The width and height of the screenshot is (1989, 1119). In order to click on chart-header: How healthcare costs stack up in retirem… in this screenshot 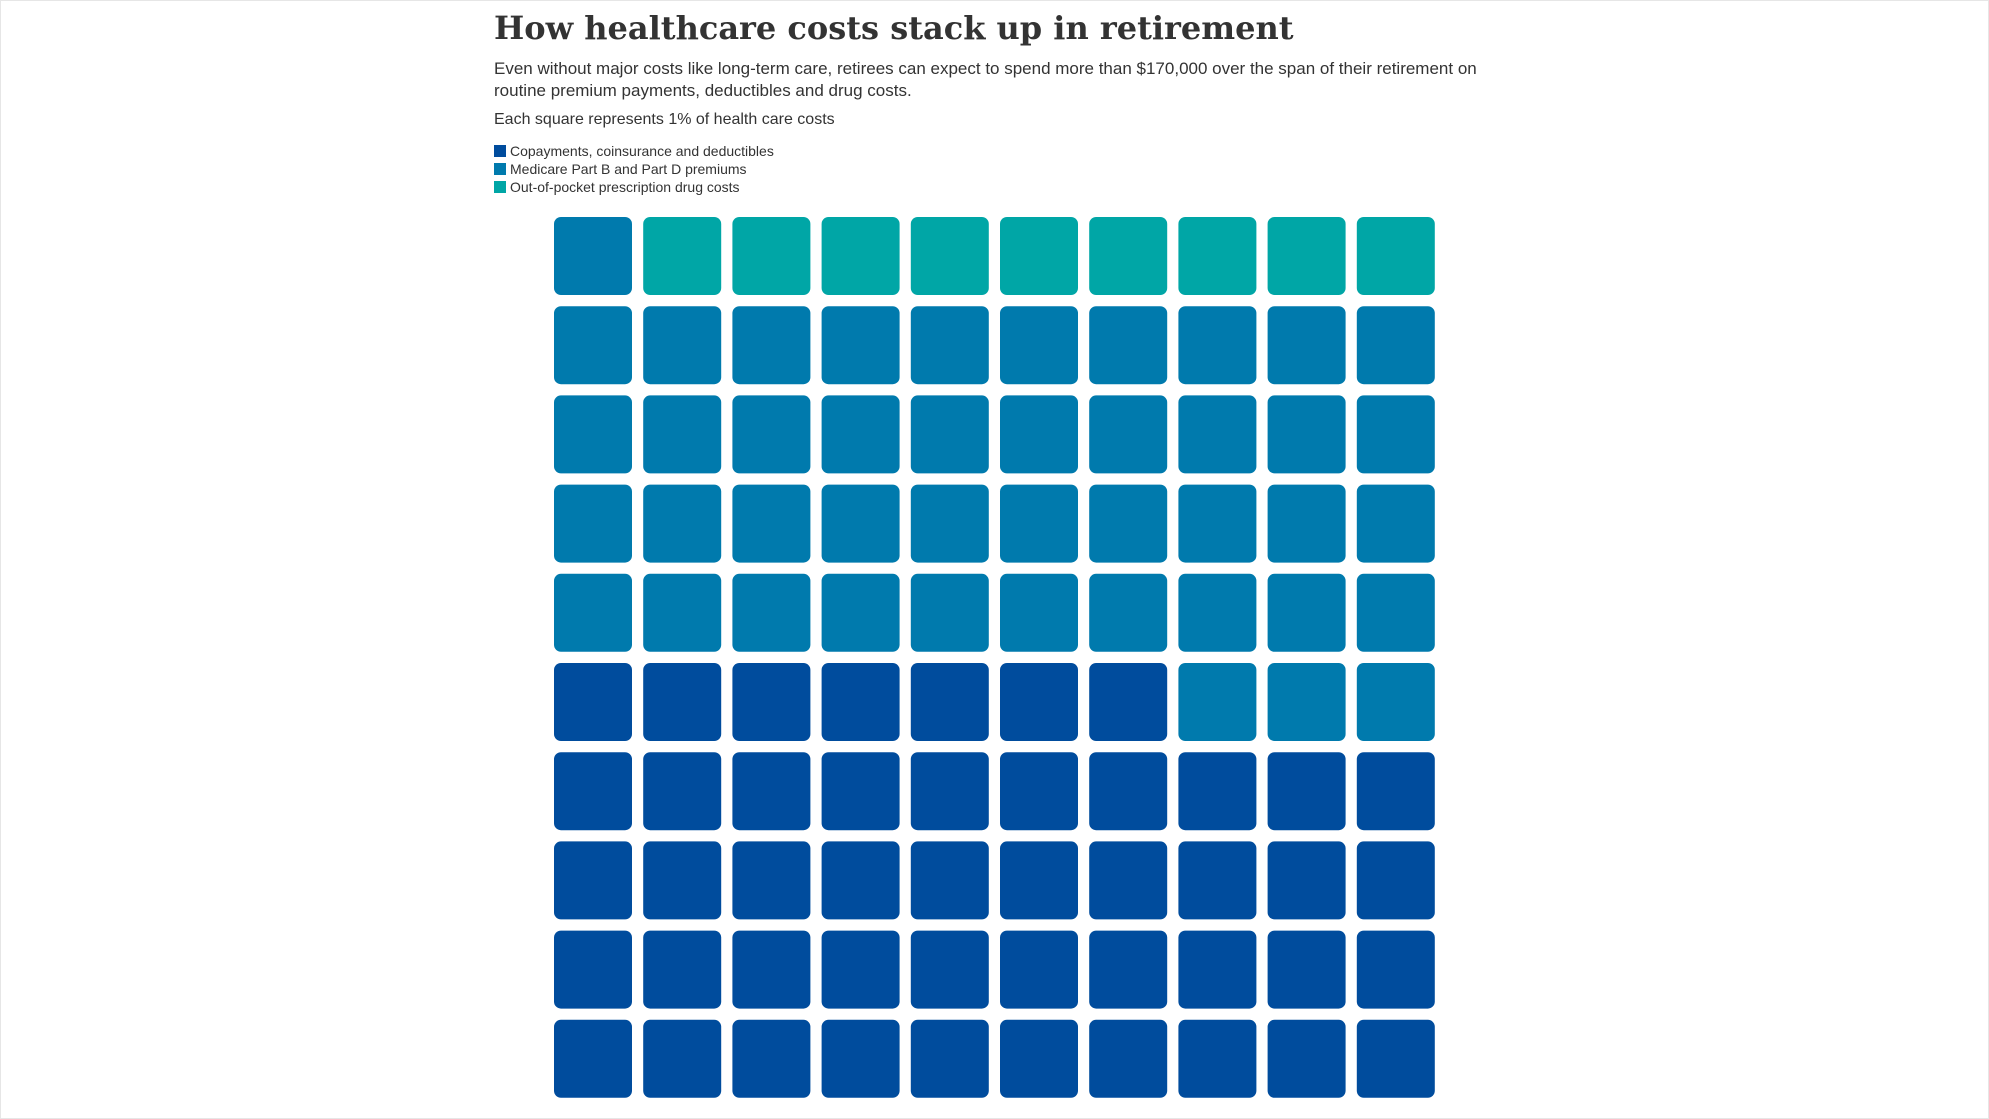, I will do `click(999, 101)`.